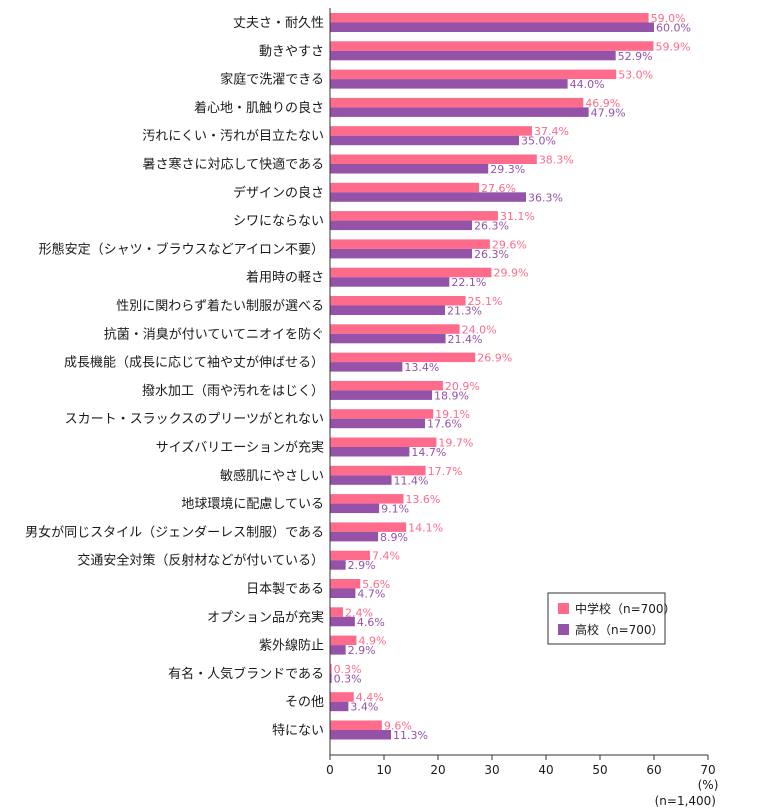 The width and height of the screenshot is (761, 812). I want to click on legend-box, so click(606, 618).